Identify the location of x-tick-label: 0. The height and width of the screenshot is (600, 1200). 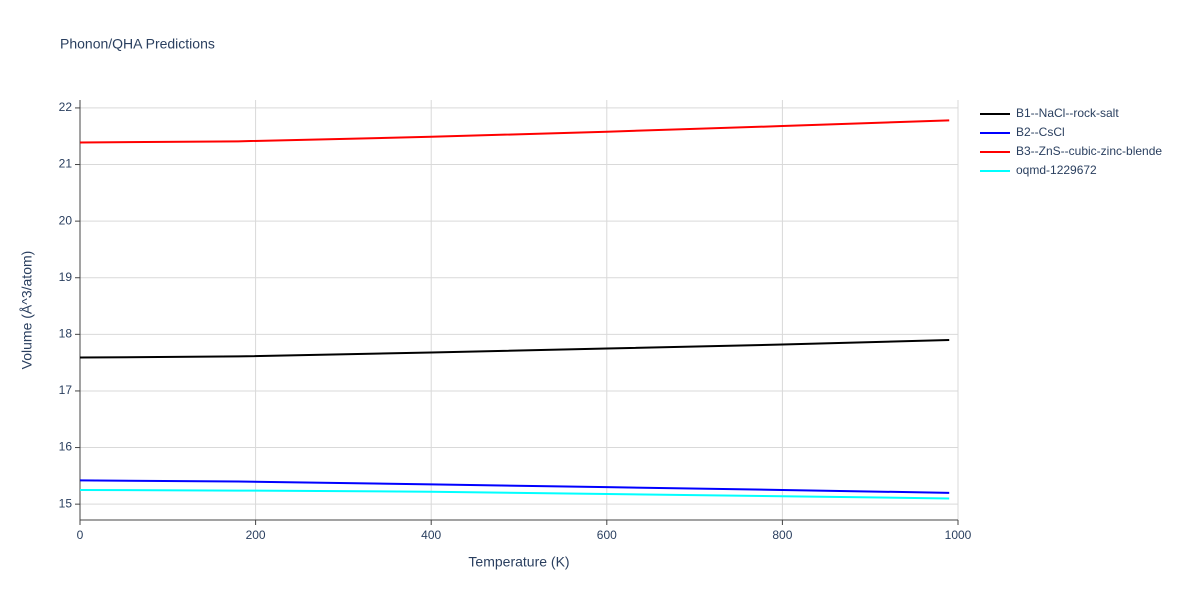
(80, 535).